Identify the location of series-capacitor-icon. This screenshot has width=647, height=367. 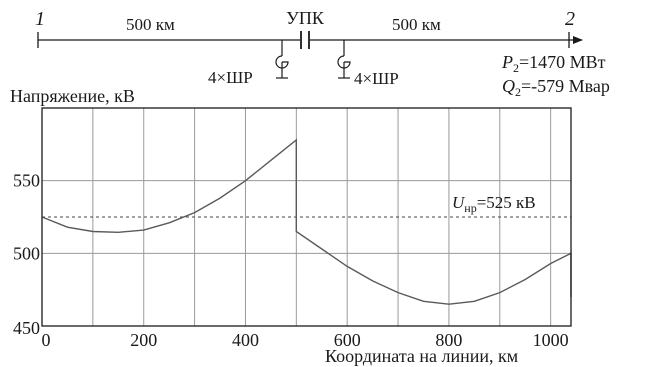
(305, 40).